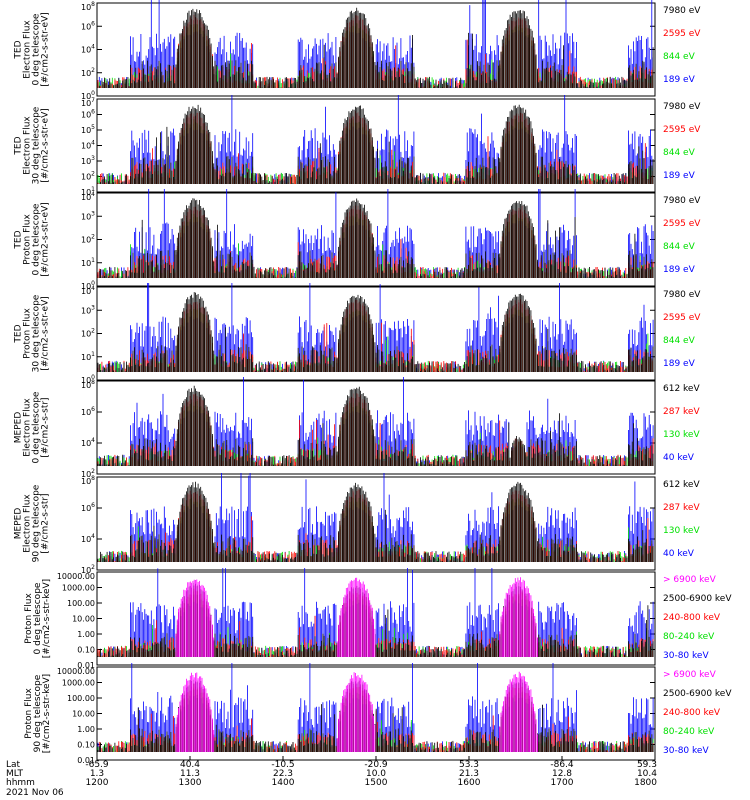 Image resolution: width=750 pixels, height=800 pixels. Describe the element at coordinates (647, 765) in the screenshot. I see `x-tick-label-lat: 59.3` at that location.